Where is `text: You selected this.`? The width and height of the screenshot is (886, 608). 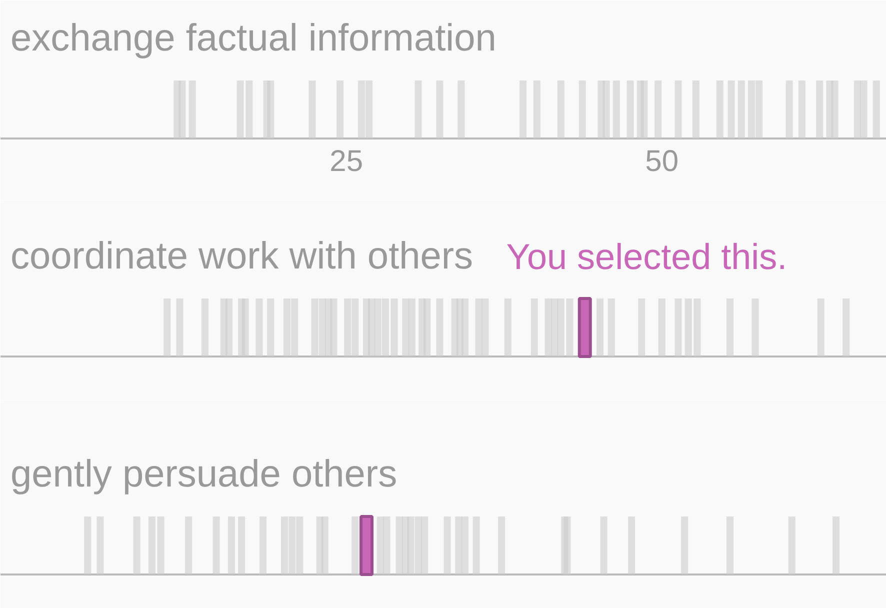 text: You selected this. is located at coordinates (647, 256).